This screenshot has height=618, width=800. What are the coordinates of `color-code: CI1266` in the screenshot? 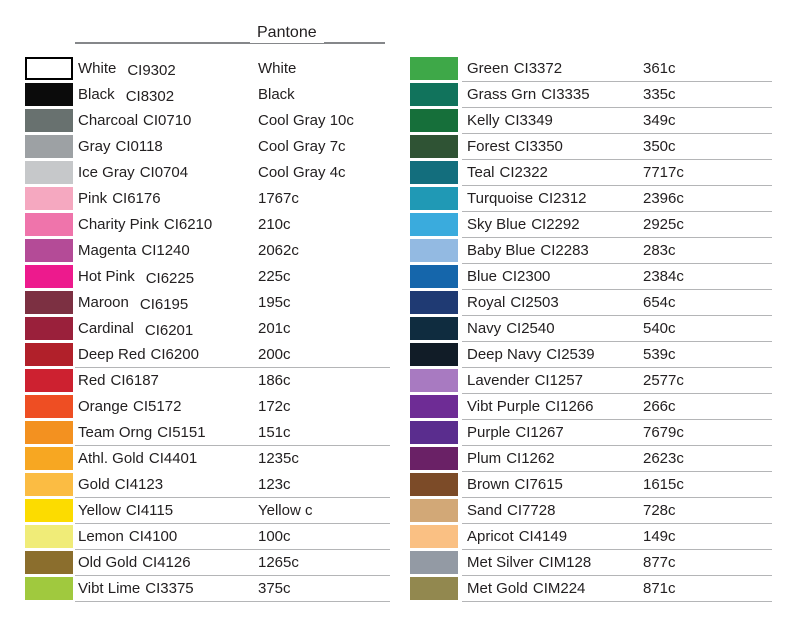 It's located at (569, 406).